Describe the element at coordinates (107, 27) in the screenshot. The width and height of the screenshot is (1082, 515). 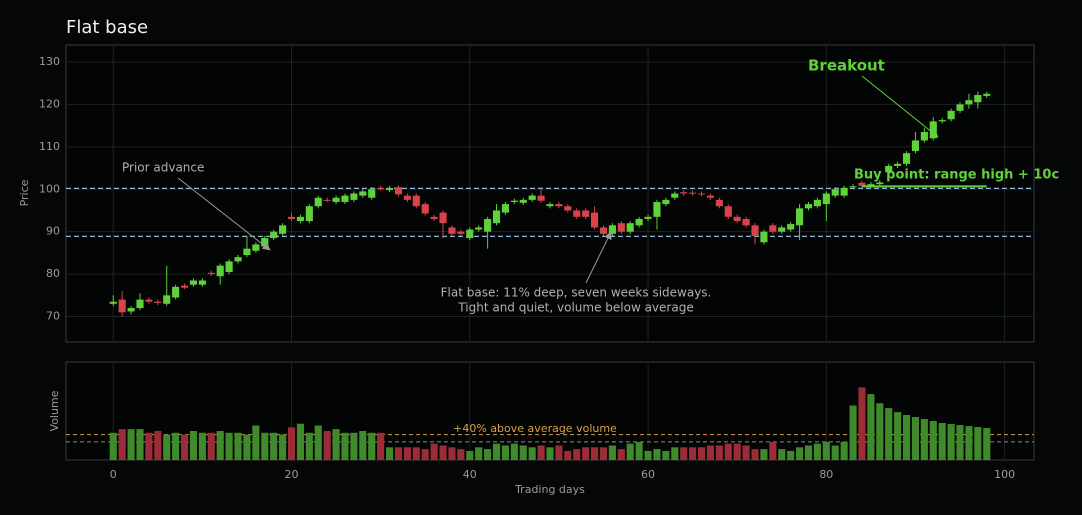
I see `chart-title: Flat base` at that location.